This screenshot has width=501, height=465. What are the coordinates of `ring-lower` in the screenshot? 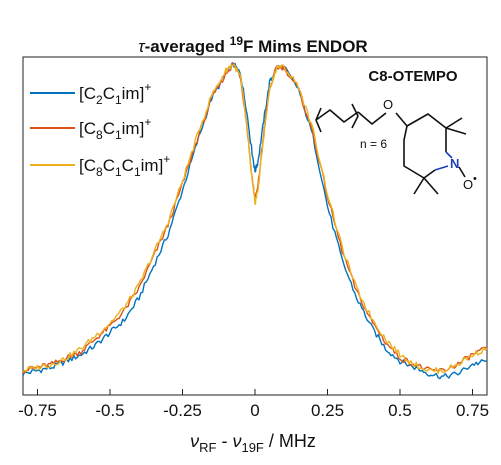 It's located at (419, 152).